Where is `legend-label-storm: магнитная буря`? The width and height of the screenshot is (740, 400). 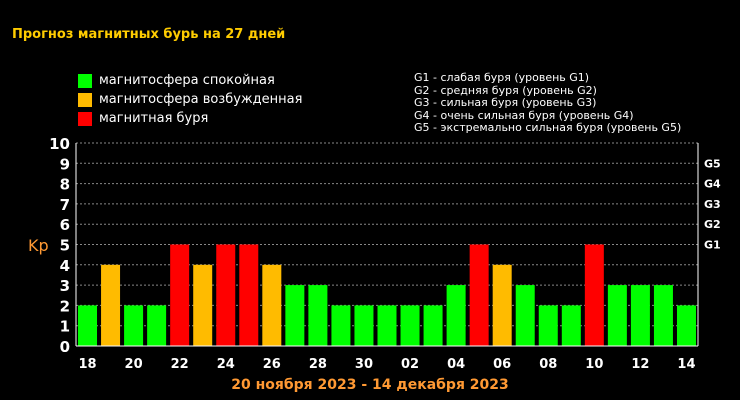 legend-label-storm: магнитная буря is located at coordinates (154, 118).